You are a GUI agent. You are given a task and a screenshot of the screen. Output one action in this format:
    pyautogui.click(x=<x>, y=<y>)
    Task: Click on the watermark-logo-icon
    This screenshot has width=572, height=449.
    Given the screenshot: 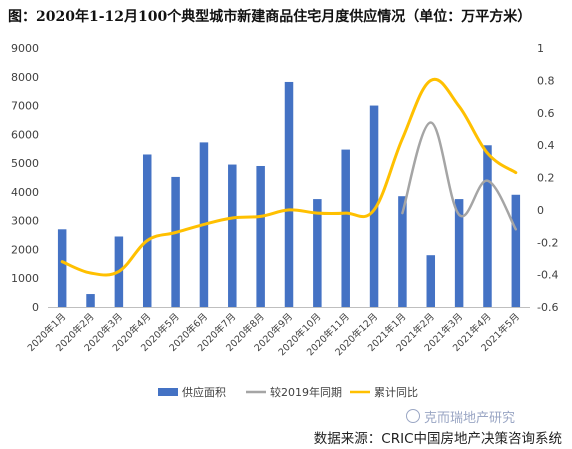 What is the action you would take?
    pyautogui.click(x=413, y=416)
    